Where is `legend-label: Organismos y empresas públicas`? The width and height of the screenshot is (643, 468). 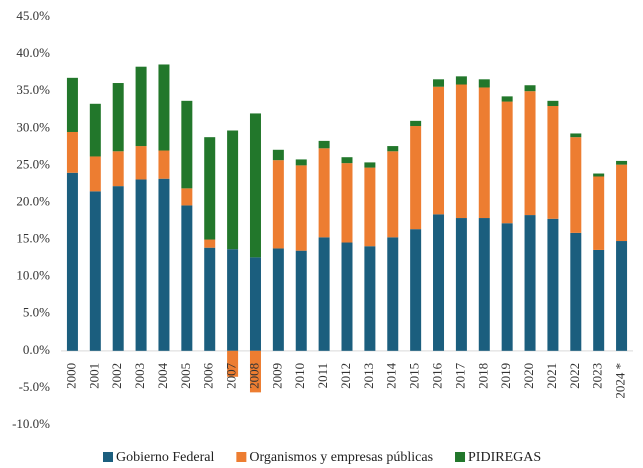
legend-label: Organismos y empresas públicas is located at coordinates (341, 457).